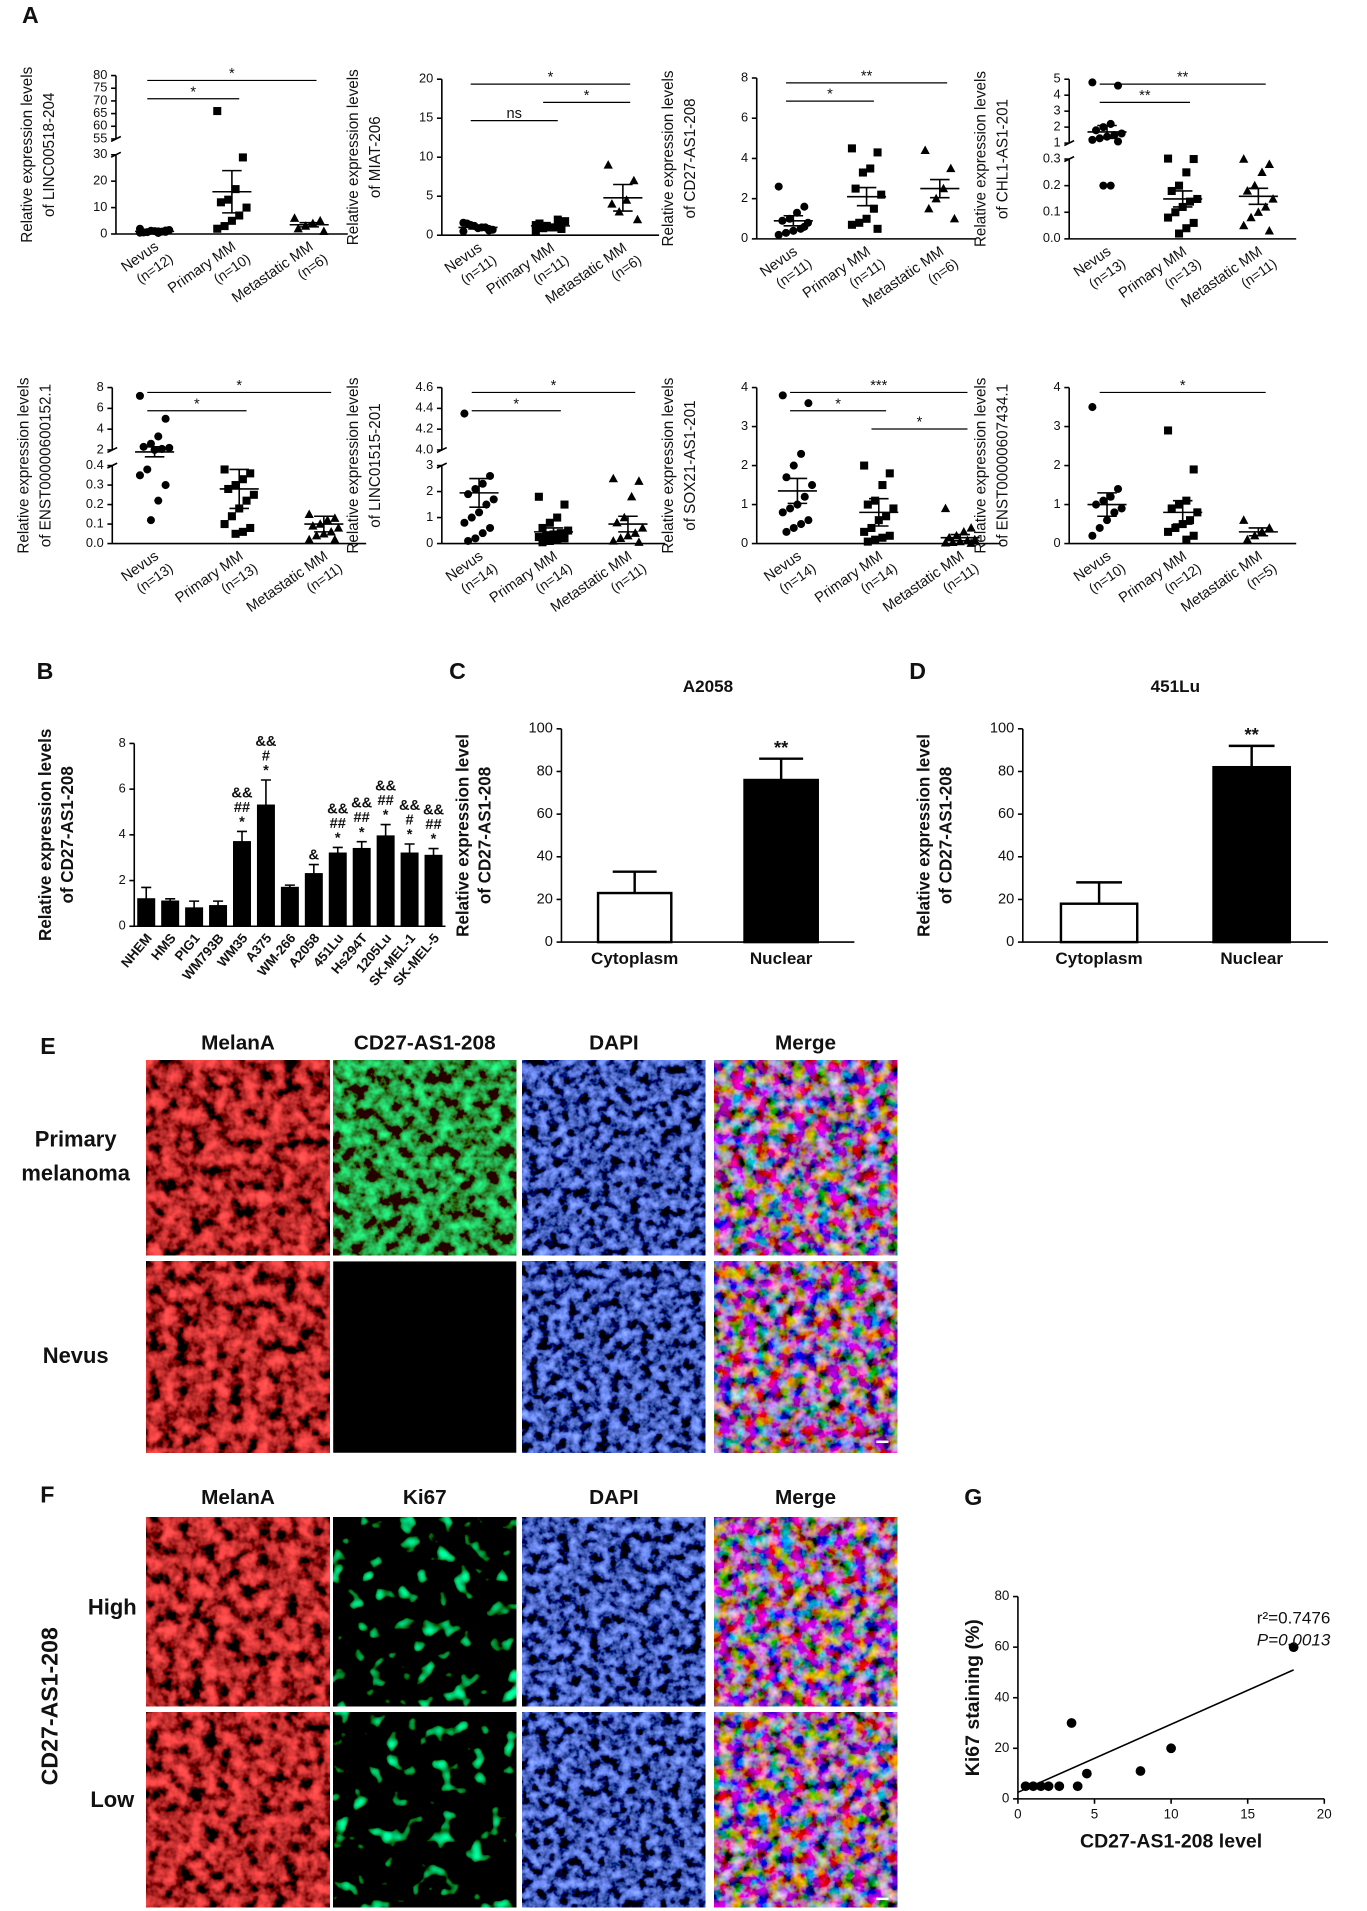 This screenshot has height=1911, width=1367. What do you see at coordinates (514, 114) in the screenshot?
I see `significance-label: ns` at bounding box center [514, 114].